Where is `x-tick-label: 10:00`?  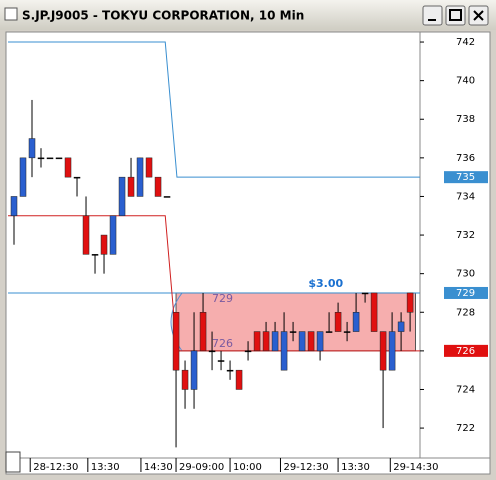
x-tick-label: 10:00 is located at coordinates (247, 467).